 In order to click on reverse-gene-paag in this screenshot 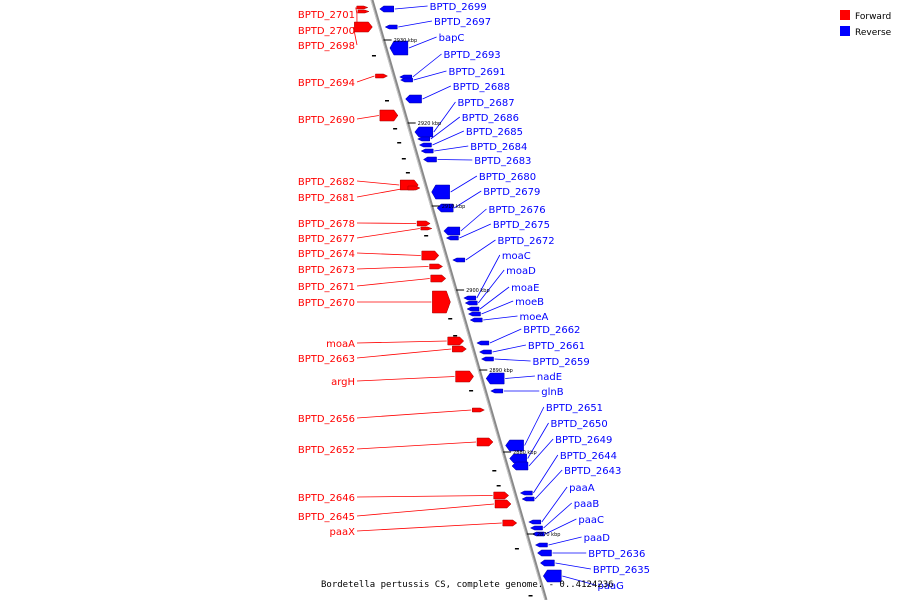, I will do `click(552, 576)`.